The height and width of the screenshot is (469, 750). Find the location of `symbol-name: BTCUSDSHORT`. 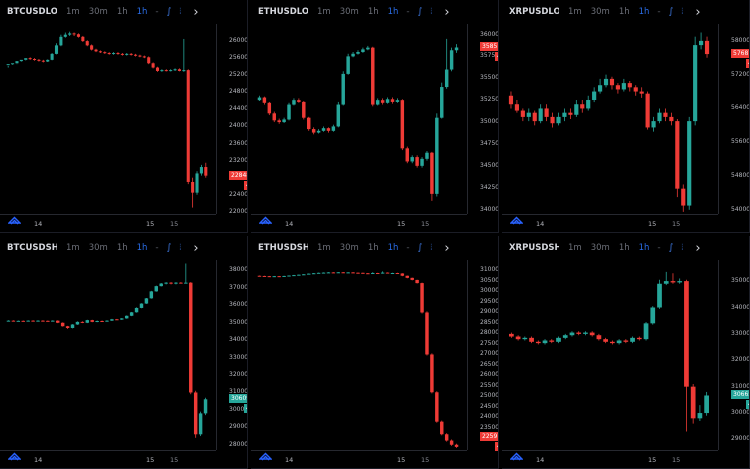

symbol-name: BTCUSDSHORT is located at coordinates (32, 248).